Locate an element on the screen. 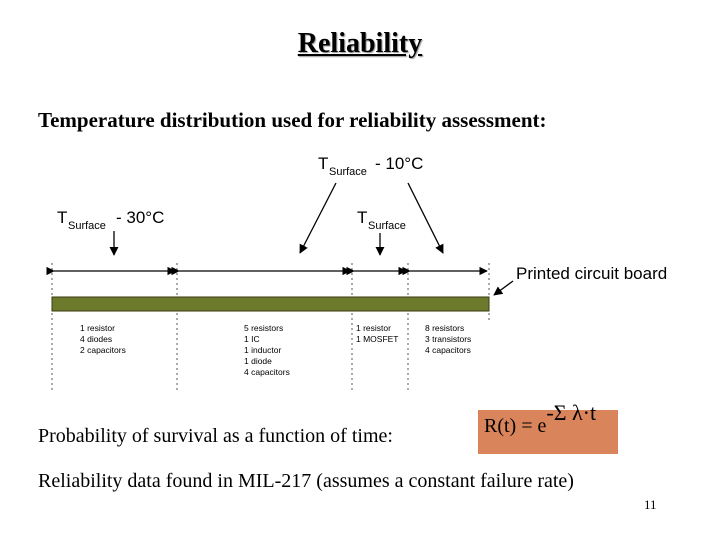 Image resolution: width=720 pixels, height=540 pixels. component-list-1: 1 resistor 4 diodes 2 capacitors is located at coordinates (103, 339).